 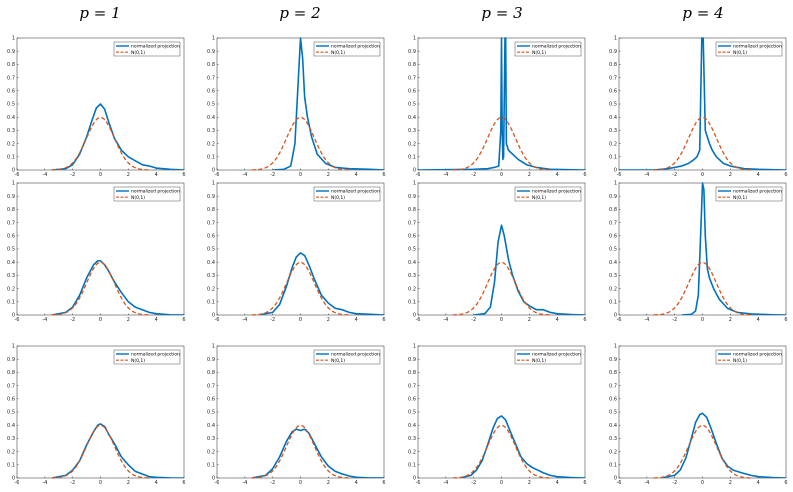 What do you see at coordinates (299, 13) in the screenshot?
I see `column-title: p = 2` at bounding box center [299, 13].